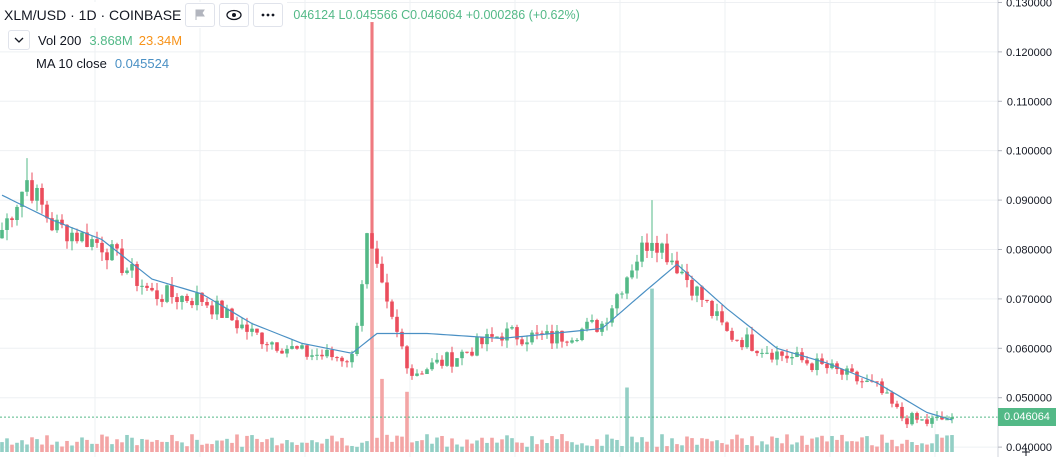 The image size is (1056, 457). I want to click on volume-label: Vol 200, so click(60, 40).